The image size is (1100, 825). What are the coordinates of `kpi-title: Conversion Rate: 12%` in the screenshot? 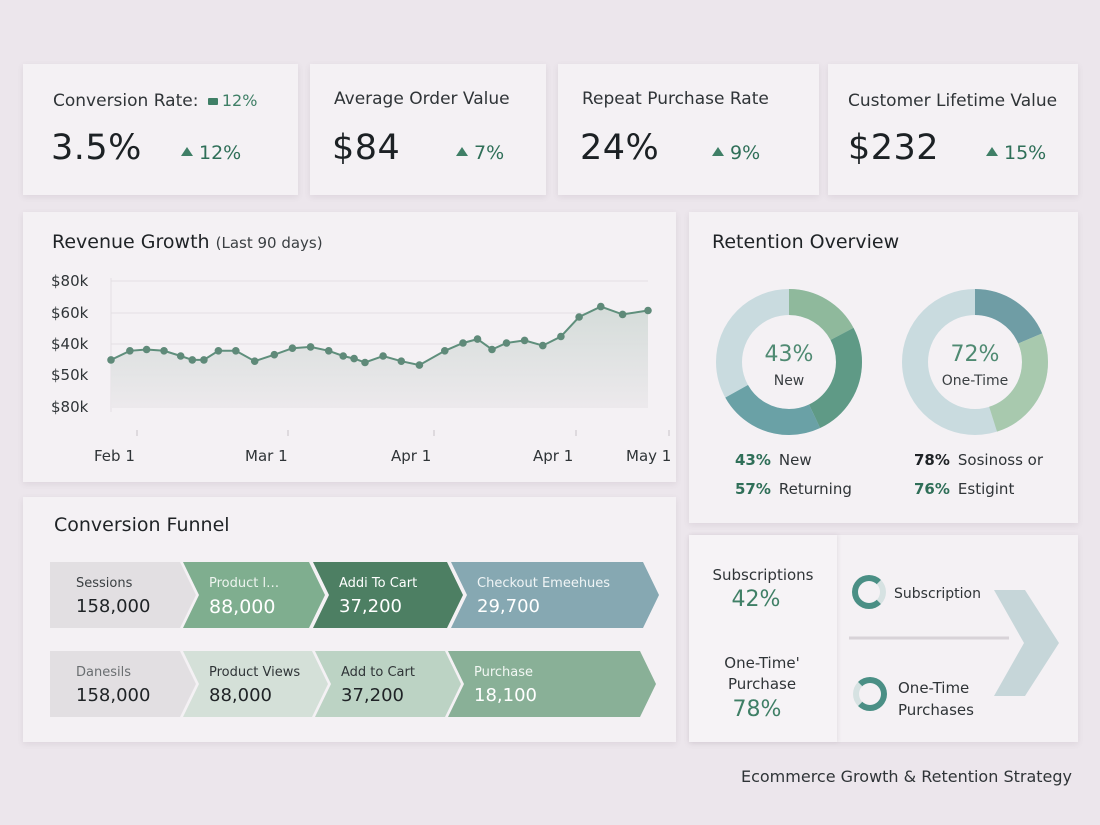 It's located at (155, 101).